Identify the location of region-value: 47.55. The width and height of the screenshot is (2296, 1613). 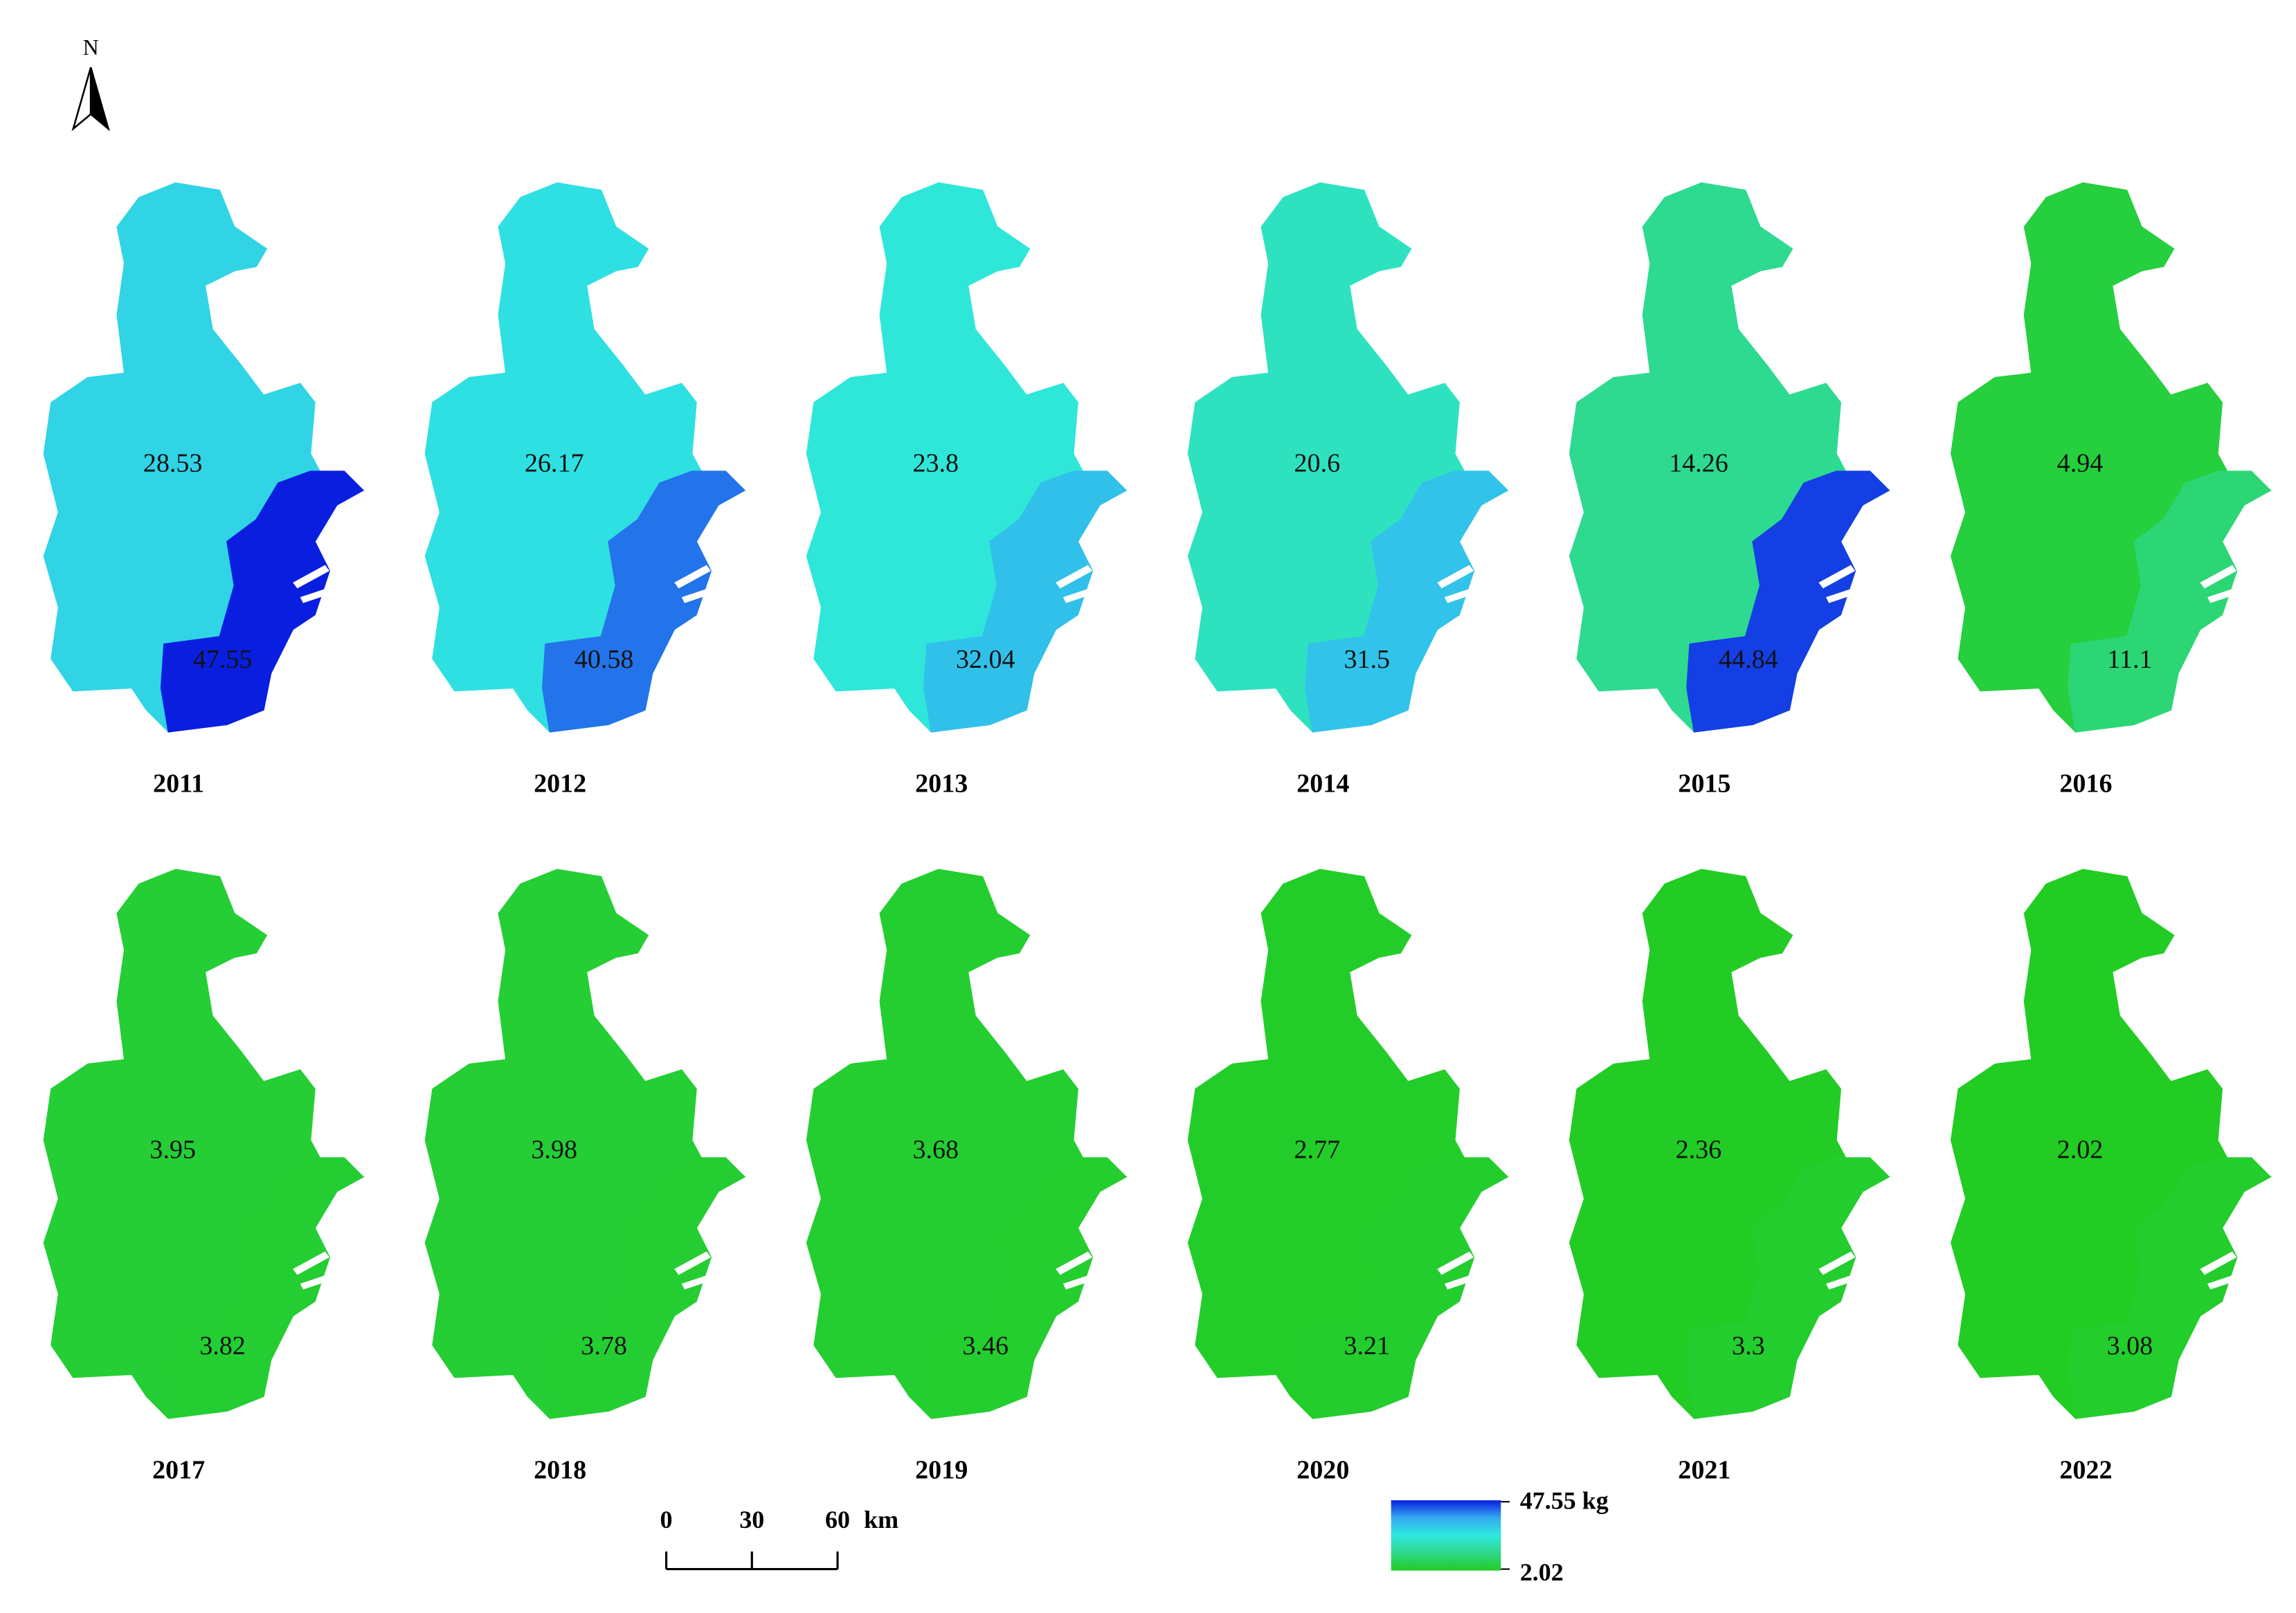
(223, 659).